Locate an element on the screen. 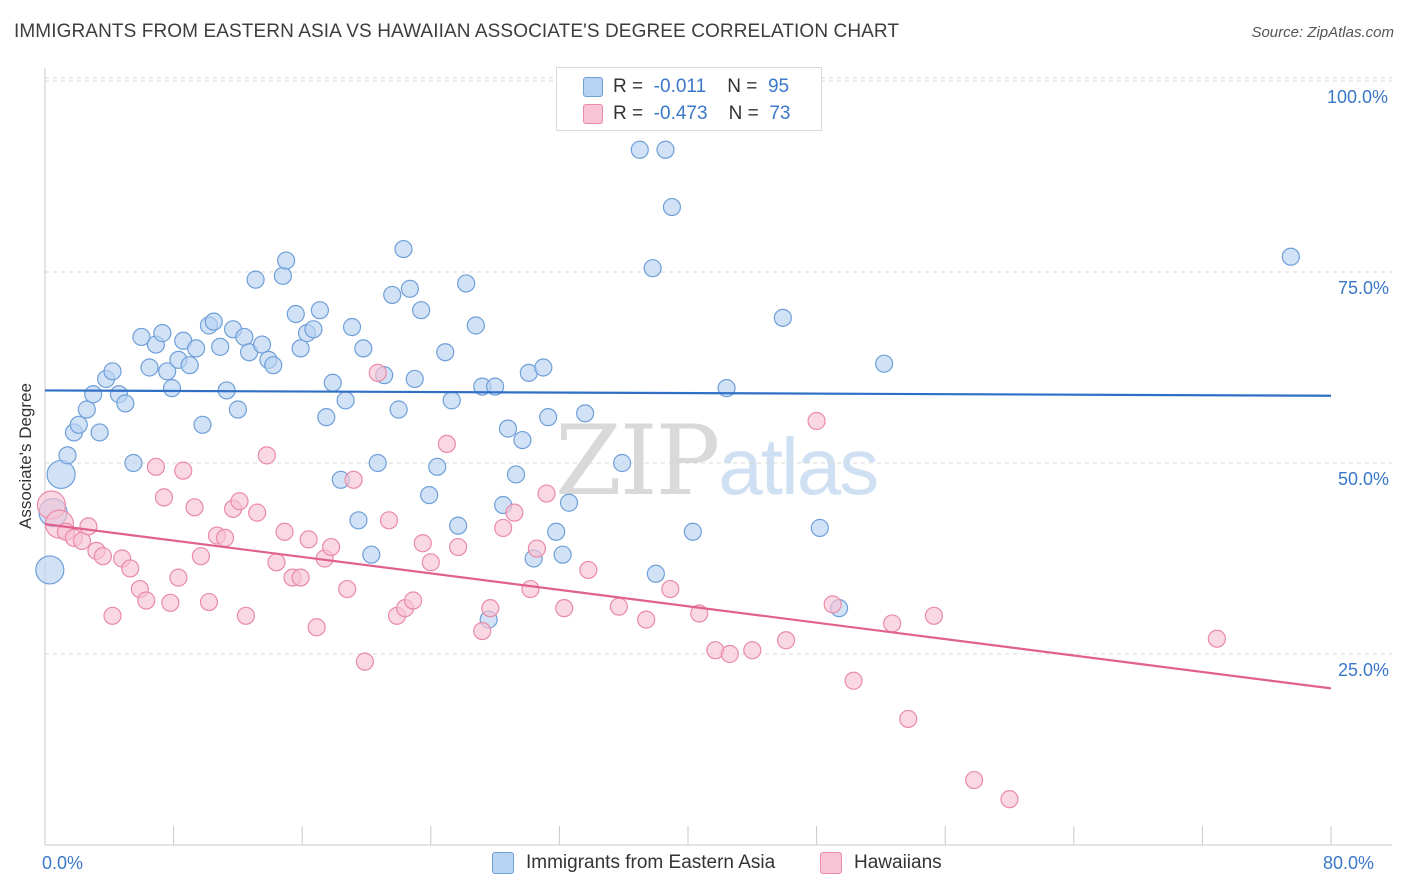 Image resolution: width=1406 pixels, height=892 pixels. x-tick-label: 0.0% is located at coordinates (63, 863).